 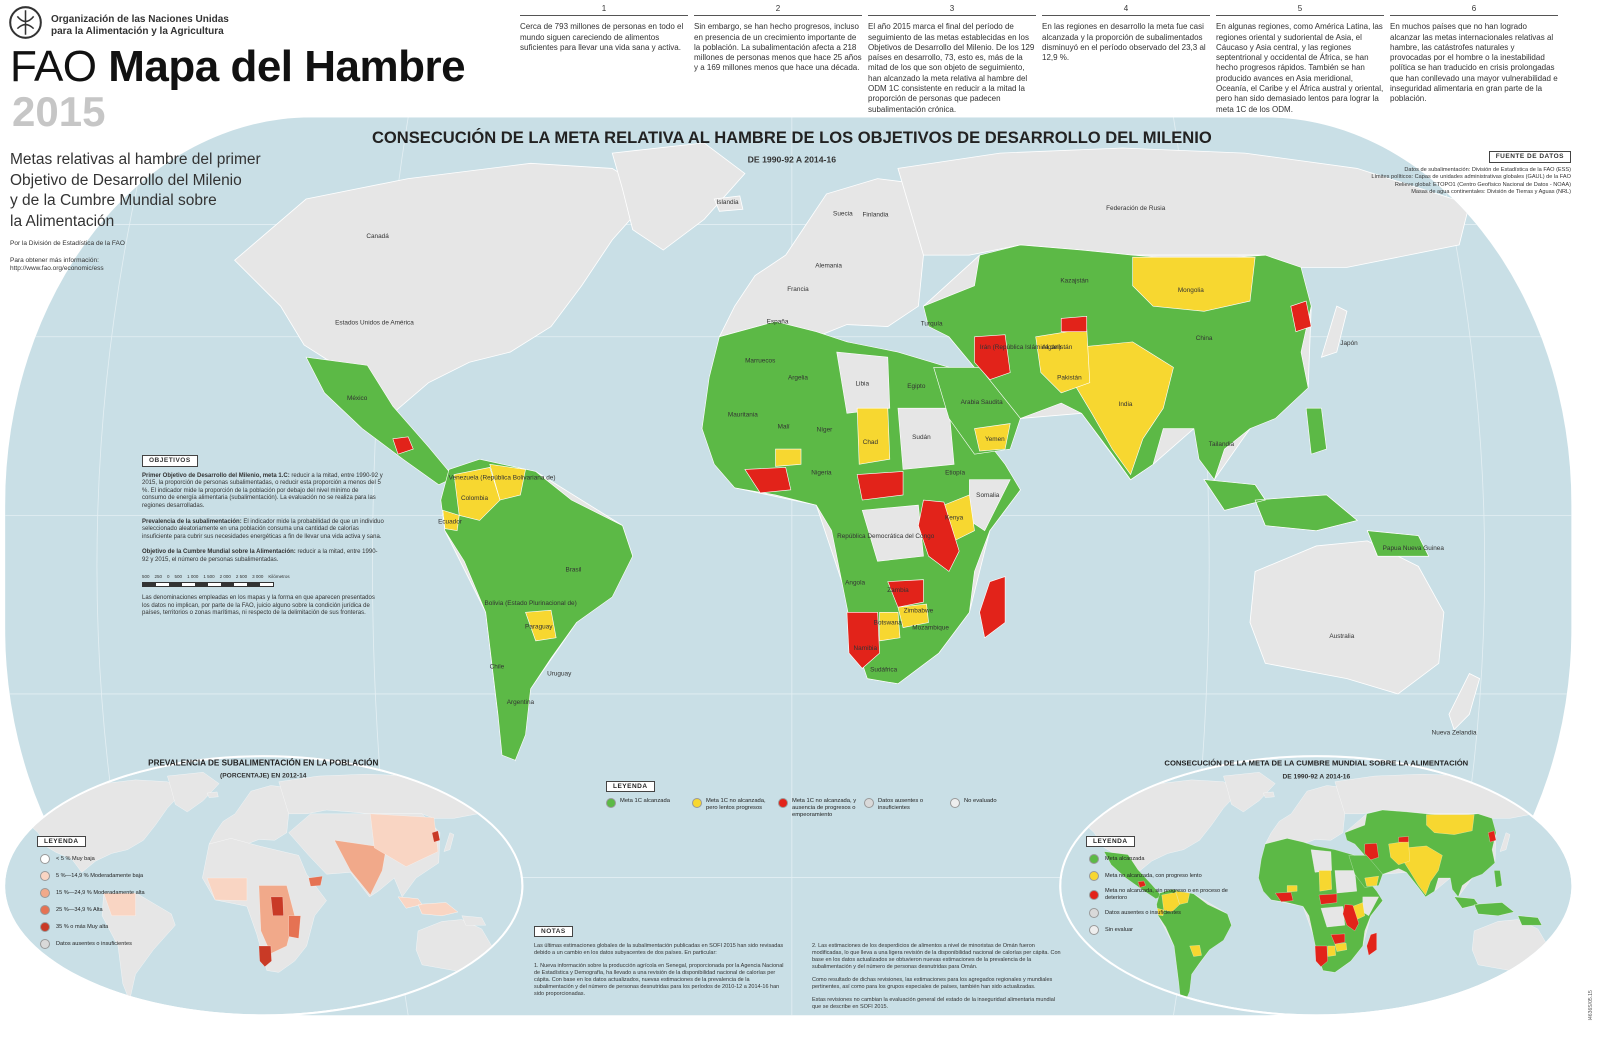 What do you see at coordinates (497, 666) in the screenshot?
I see `country-label: Chile` at bounding box center [497, 666].